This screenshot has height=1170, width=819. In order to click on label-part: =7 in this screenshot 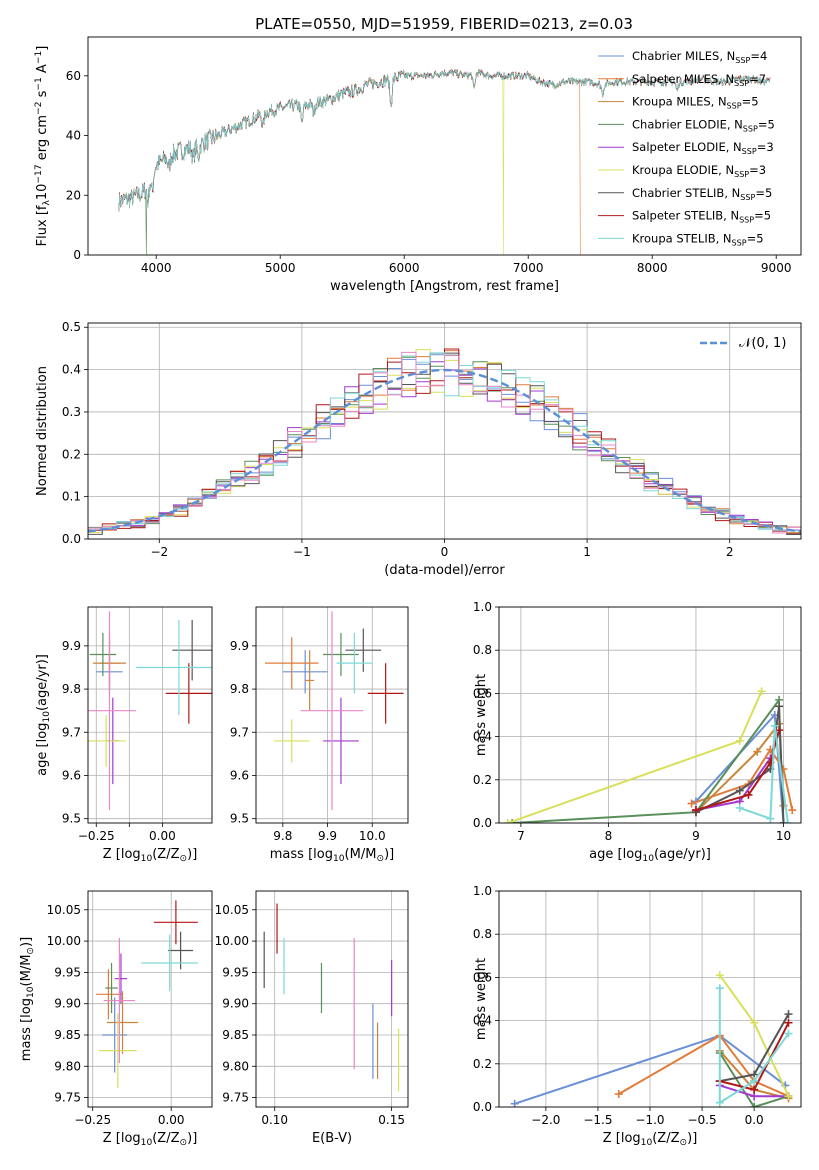, I will do `click(757, 79)`.